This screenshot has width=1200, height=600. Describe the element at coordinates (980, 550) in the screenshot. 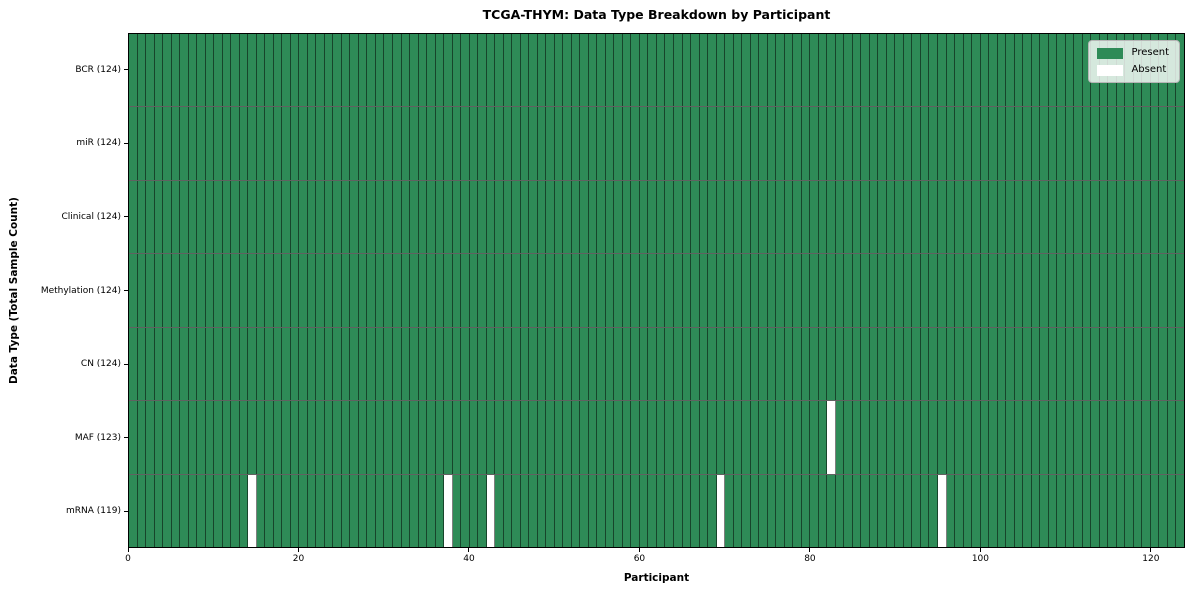

I see `x-tick-mark` at that location.